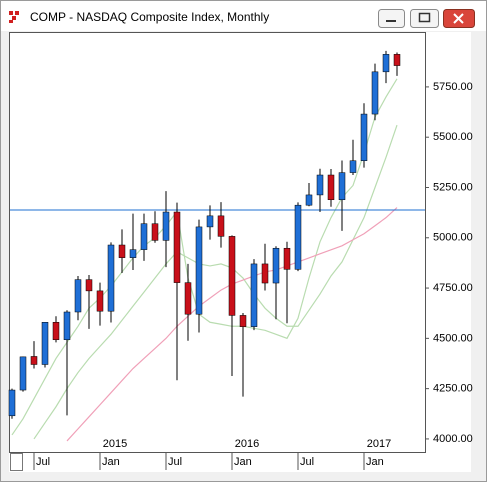  Describe the element at coordinates (453, 137) in the screenshot. I see `y-tick-label: 5500.00` at that location.